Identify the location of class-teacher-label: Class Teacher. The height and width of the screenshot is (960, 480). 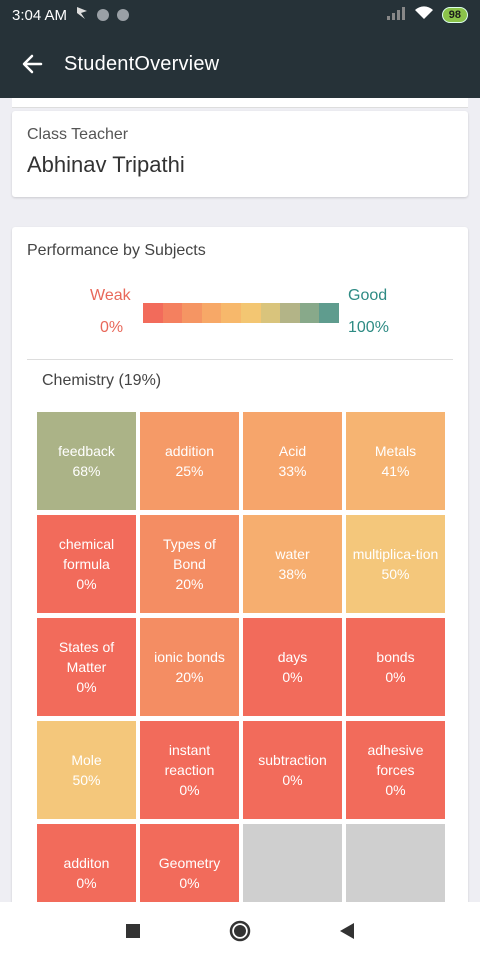
(78, 134).